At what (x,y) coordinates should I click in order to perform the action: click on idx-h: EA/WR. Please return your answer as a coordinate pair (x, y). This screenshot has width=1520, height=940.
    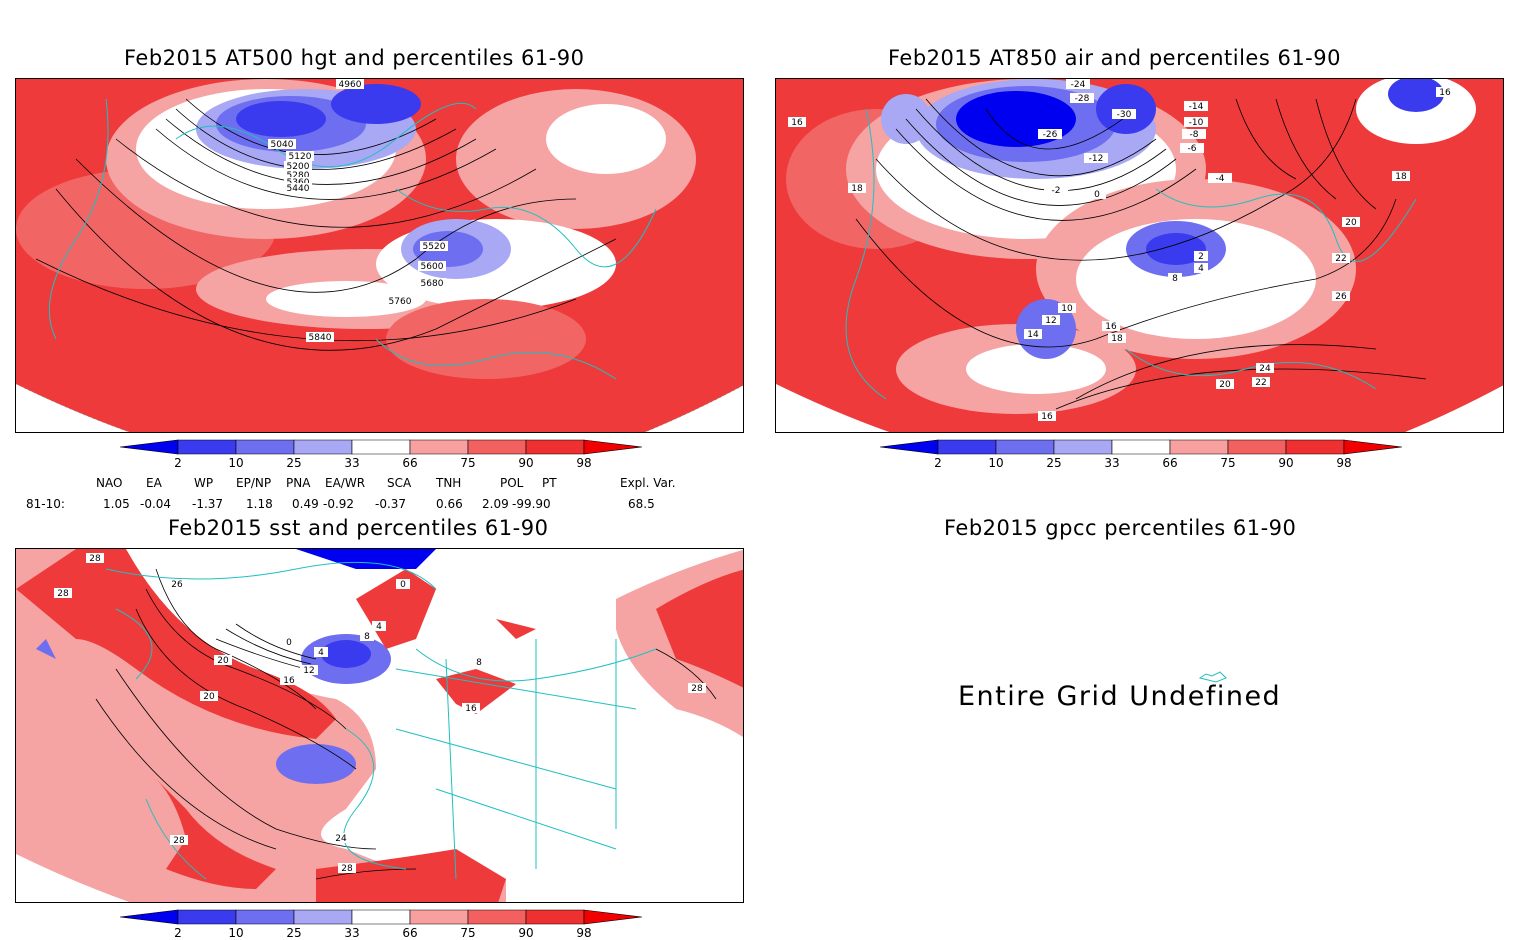
    Looking at the image, I should click on (345, 483).